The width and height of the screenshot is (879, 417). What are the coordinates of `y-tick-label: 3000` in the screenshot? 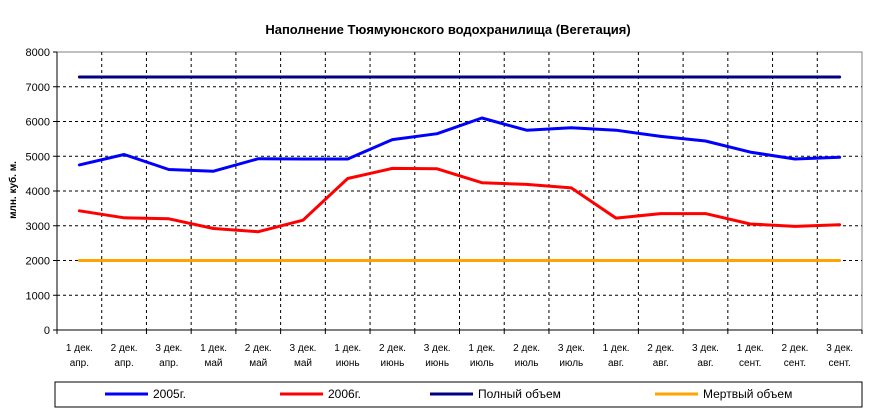 It's located at (38, 227).